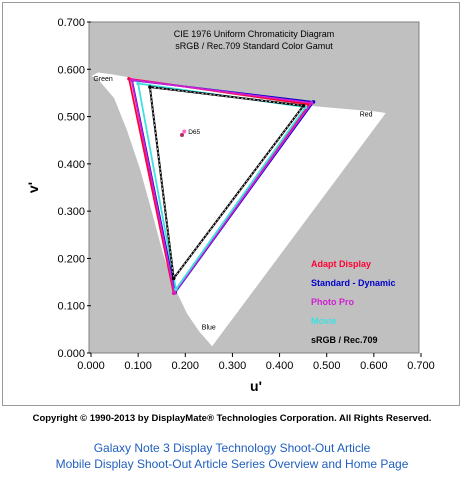  Describe the element at coordinates (194, 132) in the screenshot. I see `white-point-label: D65` at that location.